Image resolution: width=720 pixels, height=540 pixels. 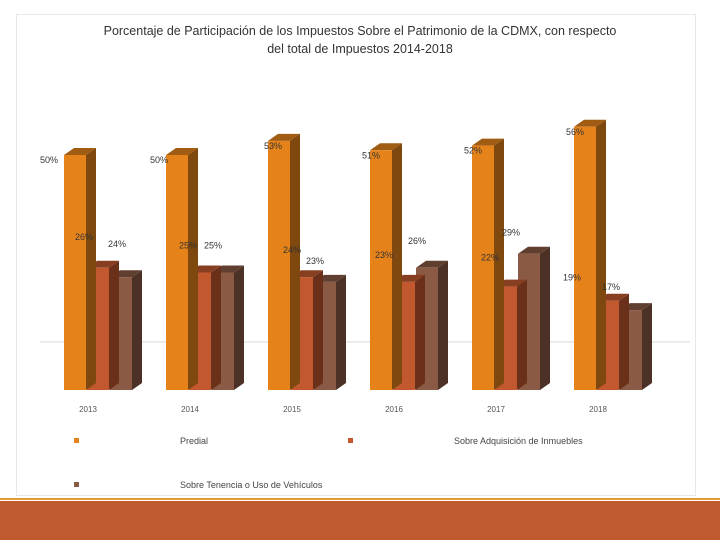 What do you see at coordinates (518, 441) in the screenshot?
I see `legend-label: Sobre Adquisición de Inmuebles` at bounding box center [518, 441].